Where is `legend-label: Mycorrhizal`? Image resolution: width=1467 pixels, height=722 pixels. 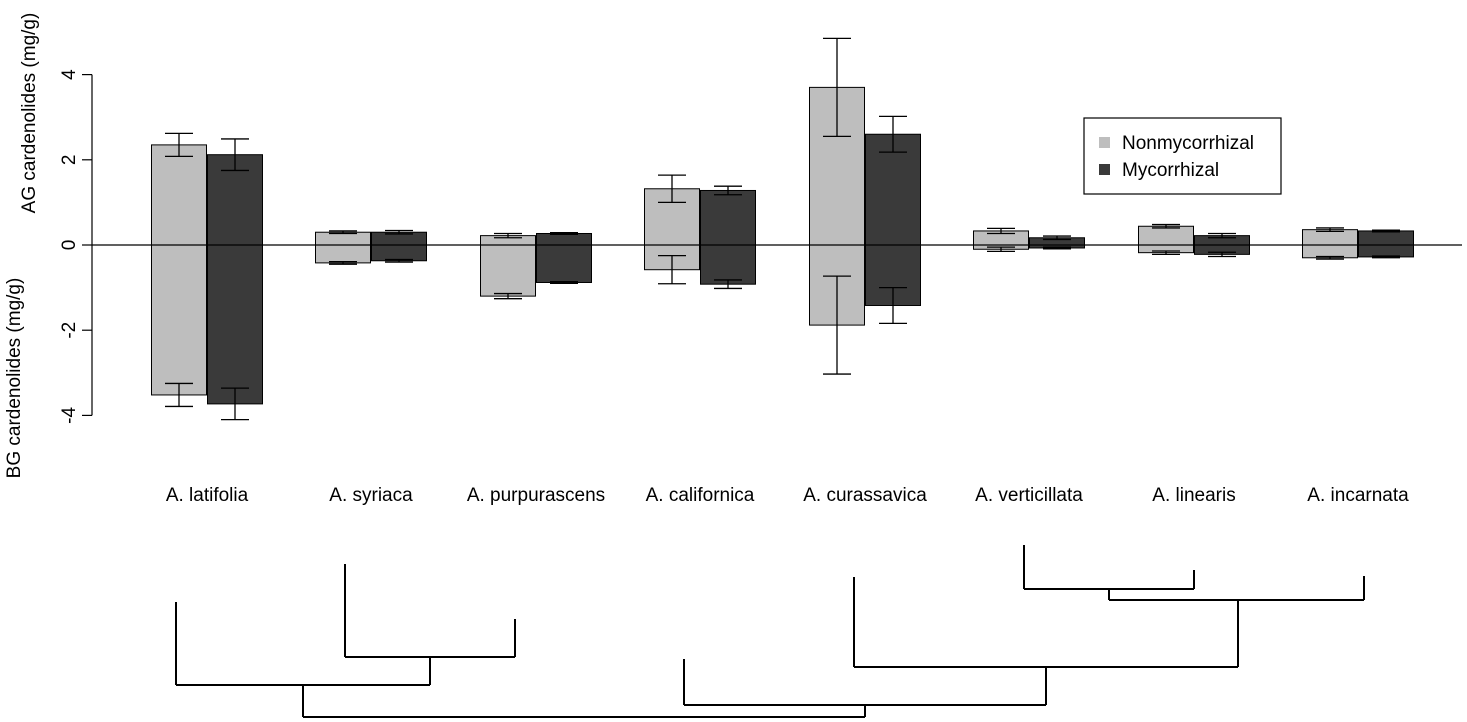
legend-label: Mycorrhizal is located at coordinates (1170, 170).